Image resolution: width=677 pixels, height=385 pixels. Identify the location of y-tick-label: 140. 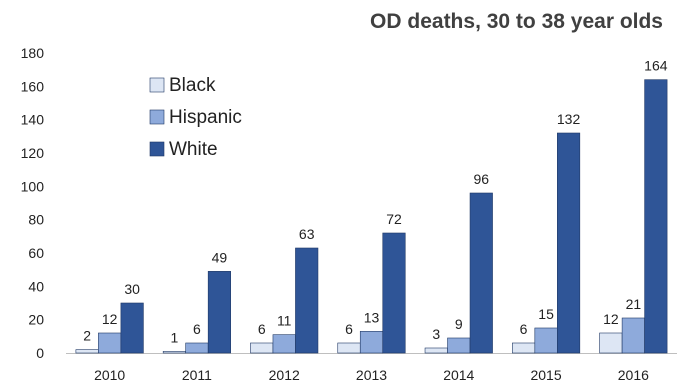
(33, 120).